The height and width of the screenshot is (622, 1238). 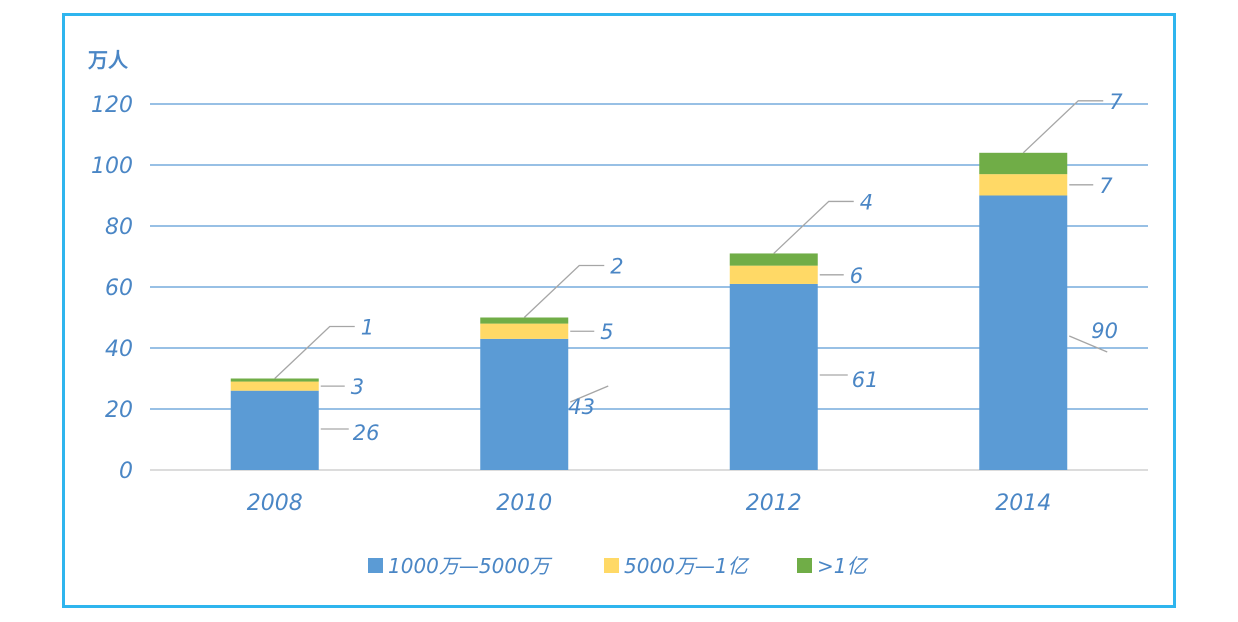 What do you see at coordinates (687, 566) in the screenshot?
I see `legend-label: 5000万—1亿` at bounding box center [687, 566].